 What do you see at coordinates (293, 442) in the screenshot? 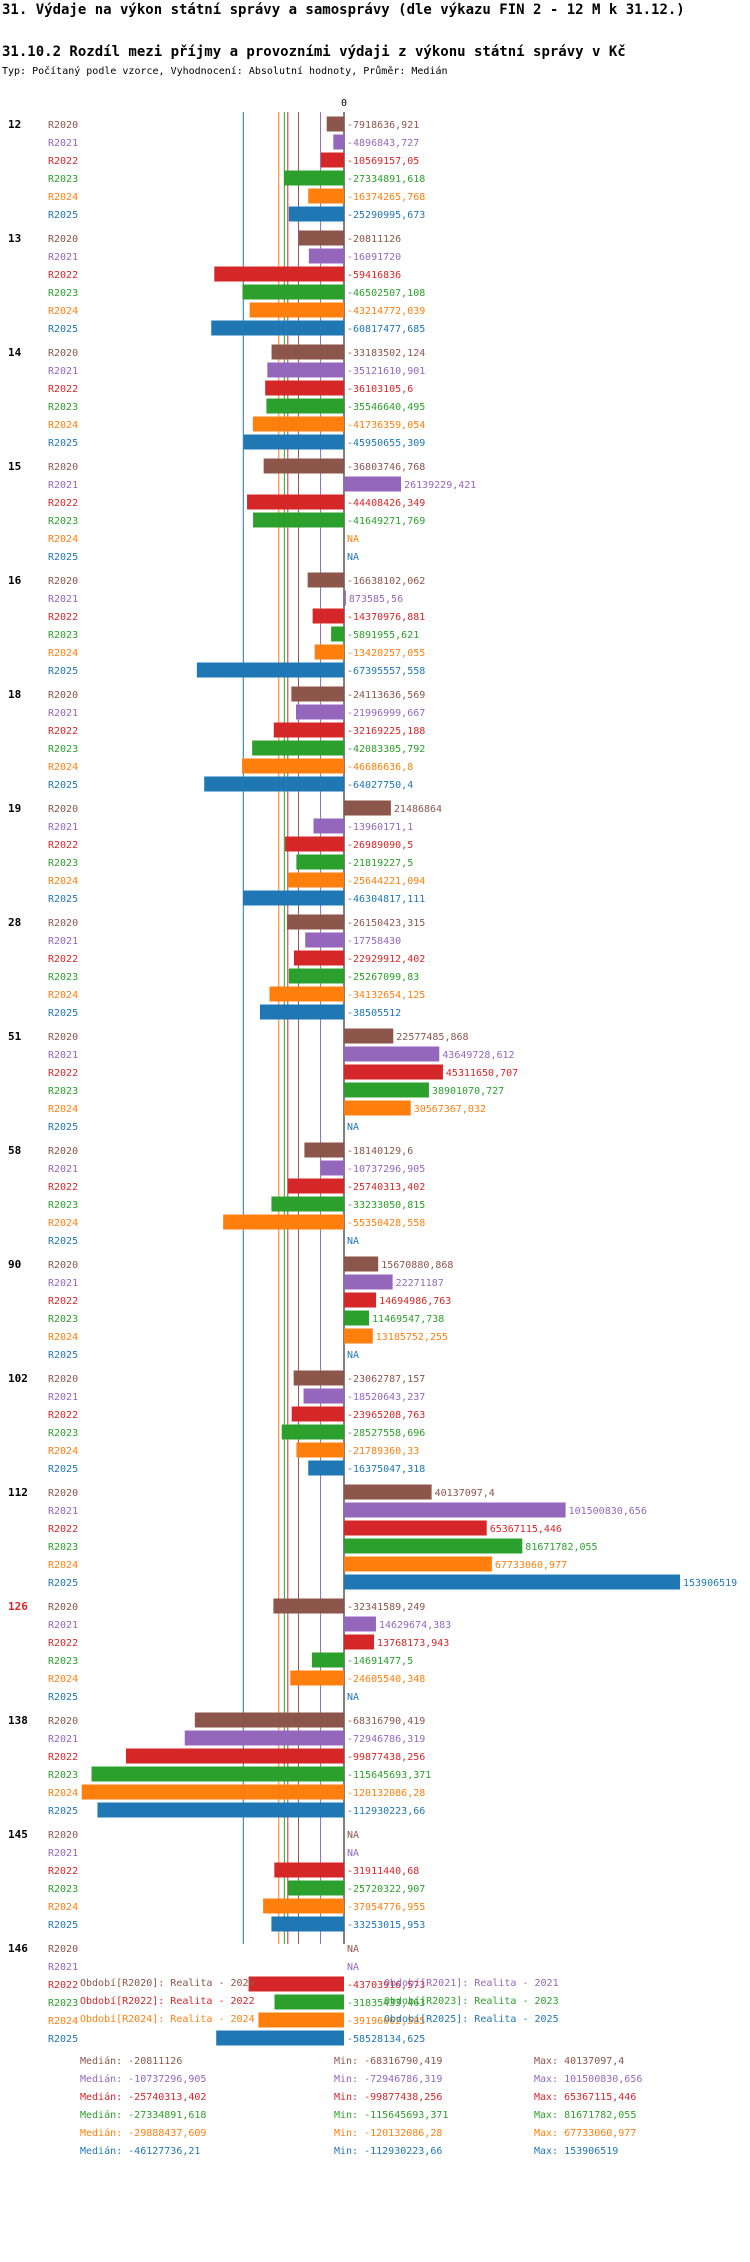
I see `bar-14-r2025` at bounding box center [293, 442].